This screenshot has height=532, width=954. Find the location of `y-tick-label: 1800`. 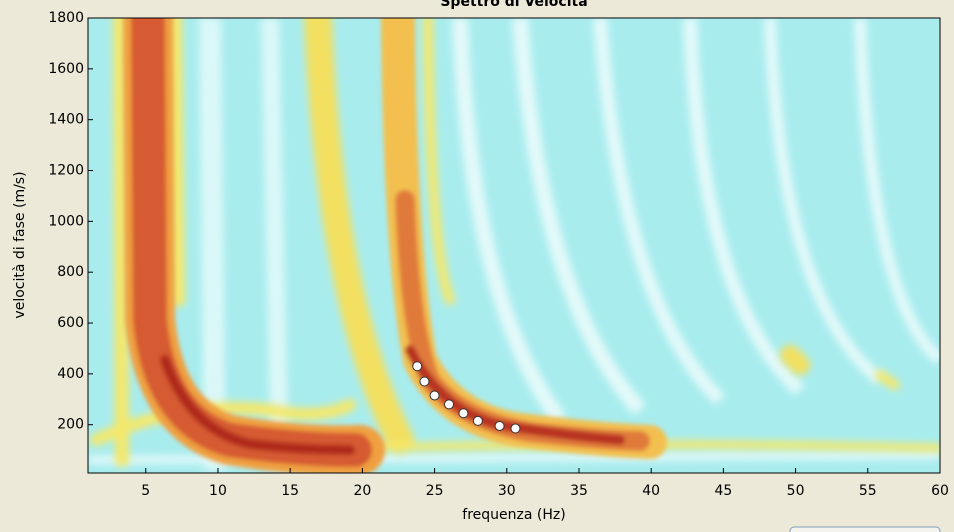

y-tick-label: 1800 is located at coordinates (66, 18).